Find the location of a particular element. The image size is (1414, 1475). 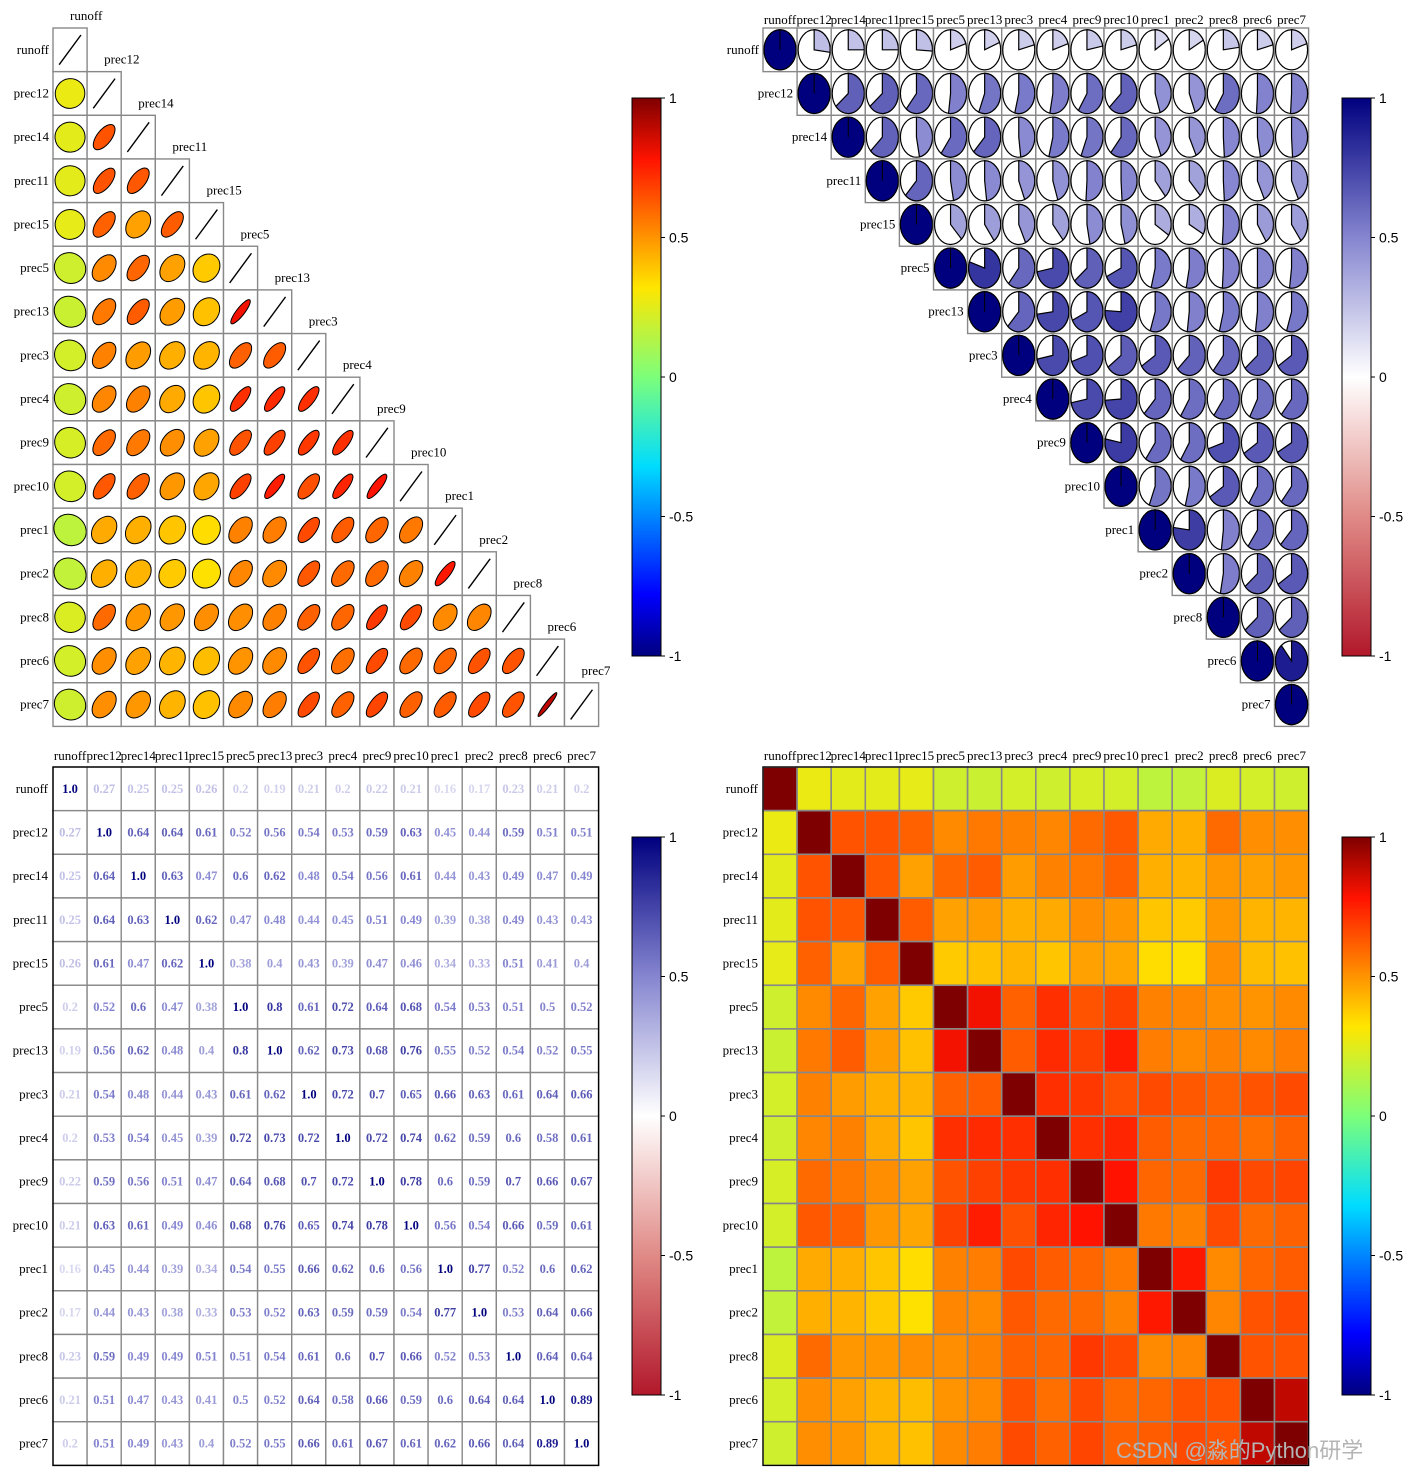

correlation-value: 0.53 is located at coordinates (104, 1138).